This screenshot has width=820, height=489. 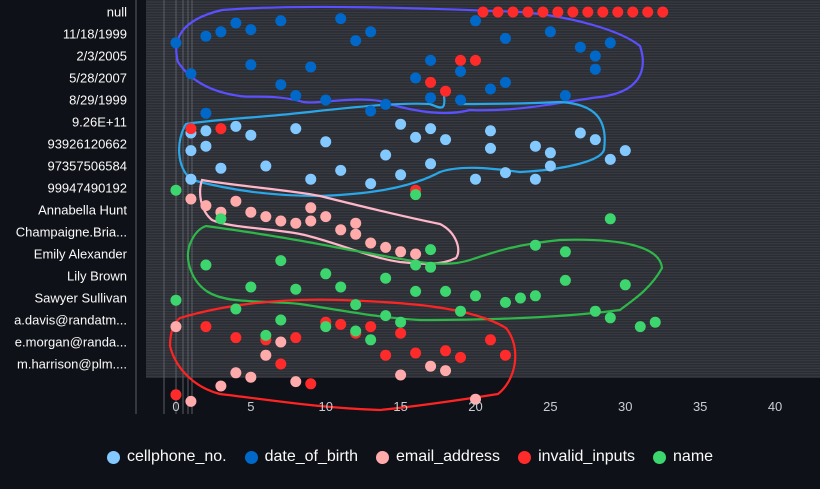 What do you see at coordinates (683, 457) in the screenshot?
I see `legend-item-name: name` at bounding box center [683, 457].